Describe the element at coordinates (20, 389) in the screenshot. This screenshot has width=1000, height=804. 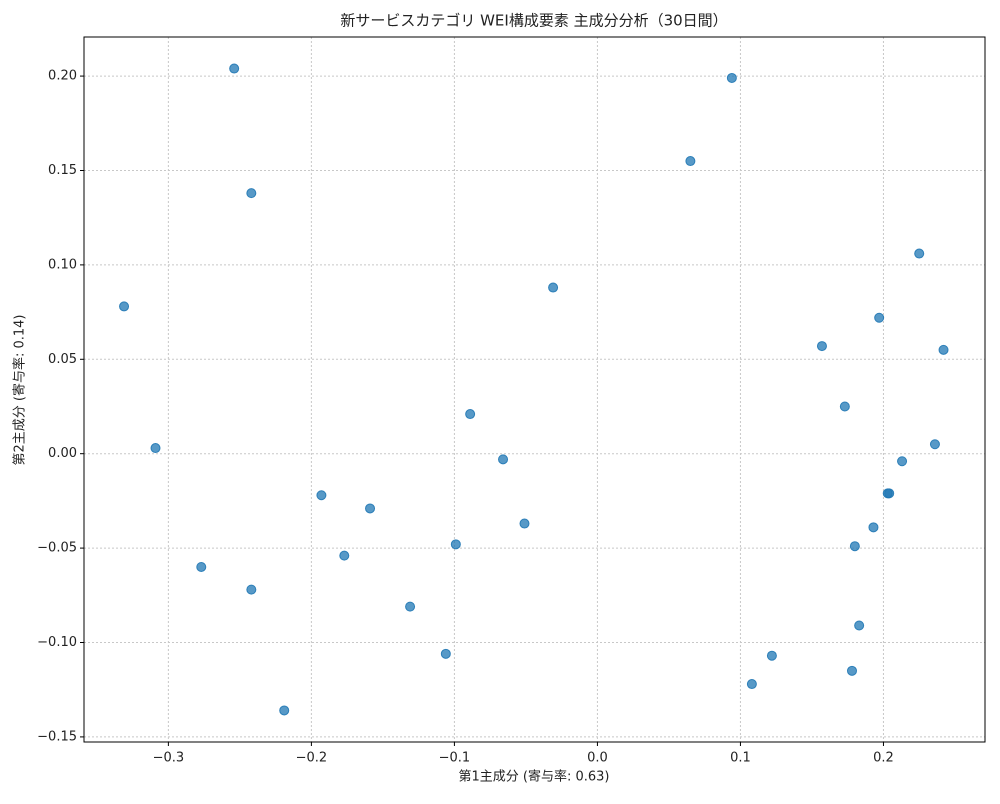
I see `y-axis-label: 第2主成分 (寄与率: 0.14)` at that location.